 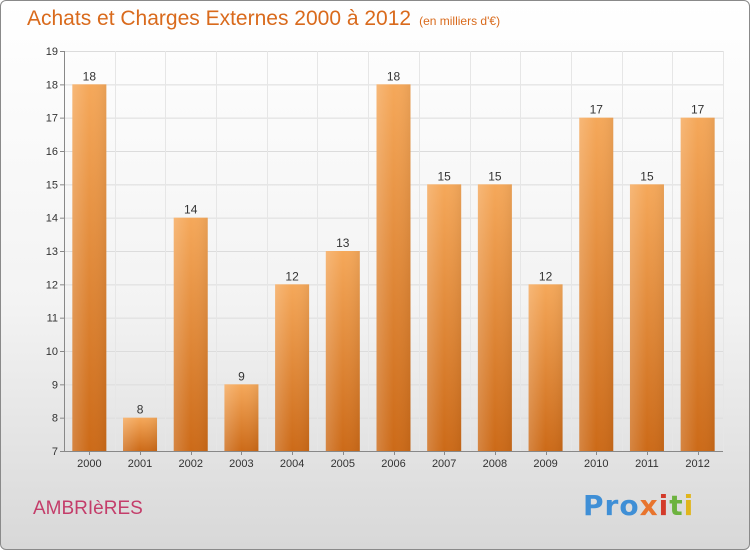 What do you see at coordinates (52, 285) in the screenshot?
I see `y-tick-label: 12` at bounding box center [52, 285].